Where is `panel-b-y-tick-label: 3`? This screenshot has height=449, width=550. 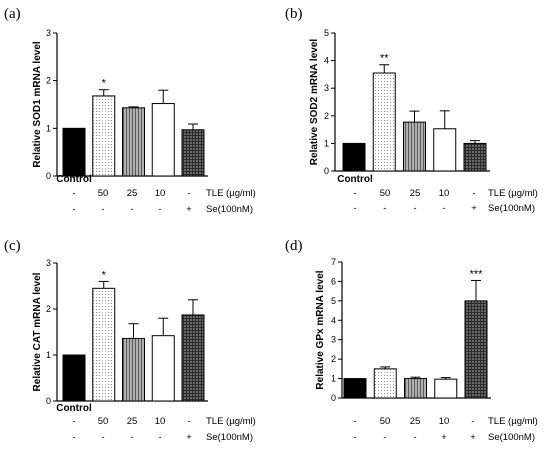 panel-b-y-tick-label: 3 is located at coordinates (326, 88).